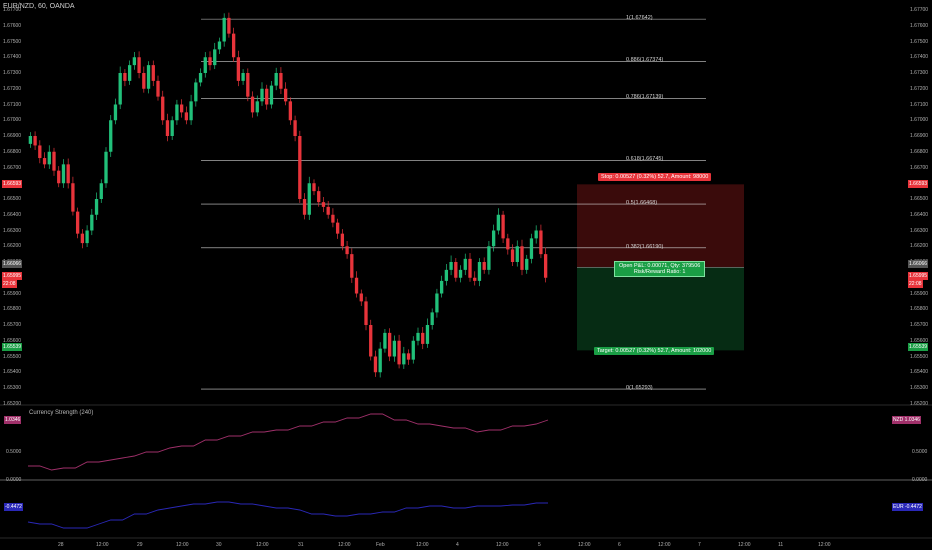  What do you see at coordinates (919, 214) in the screenshot?
I see `price-tick-right: 1.66400` at bounding box center [919, 214].